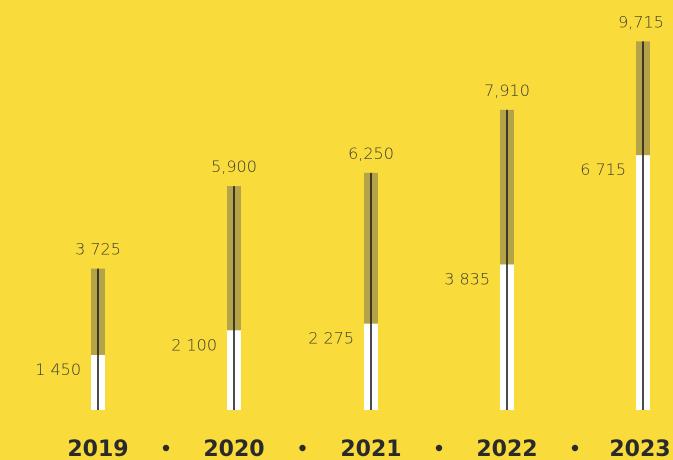 The height and width of the screenshot is (460, 673). I want to click on total-value-label-2019: 3 725, so click(98, 249).